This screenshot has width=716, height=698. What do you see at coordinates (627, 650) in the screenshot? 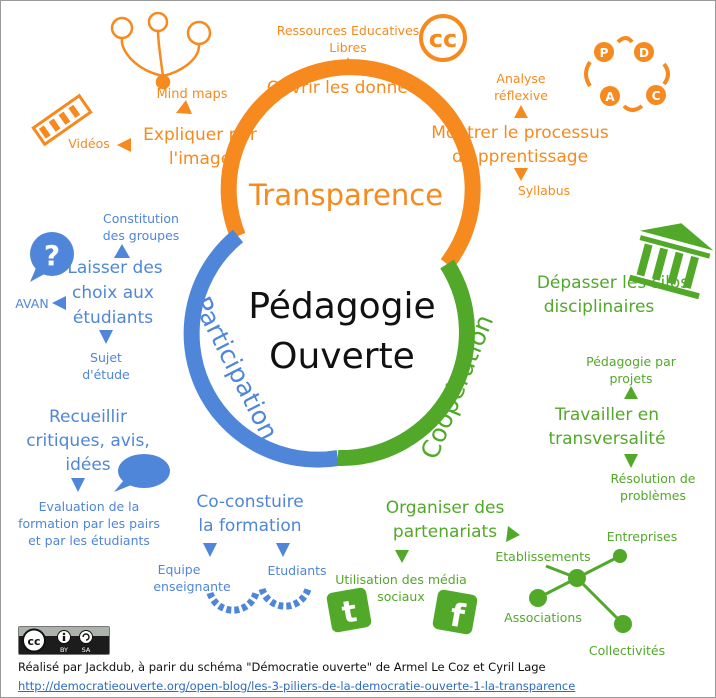
I see `collectivites-label: Collectivités` at bounding box center [627, 650].